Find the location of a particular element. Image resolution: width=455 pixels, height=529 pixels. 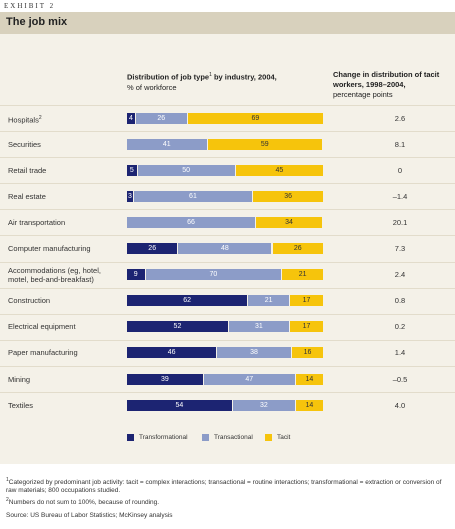

legend-label: Transformational is located at coordinates (163, 437).